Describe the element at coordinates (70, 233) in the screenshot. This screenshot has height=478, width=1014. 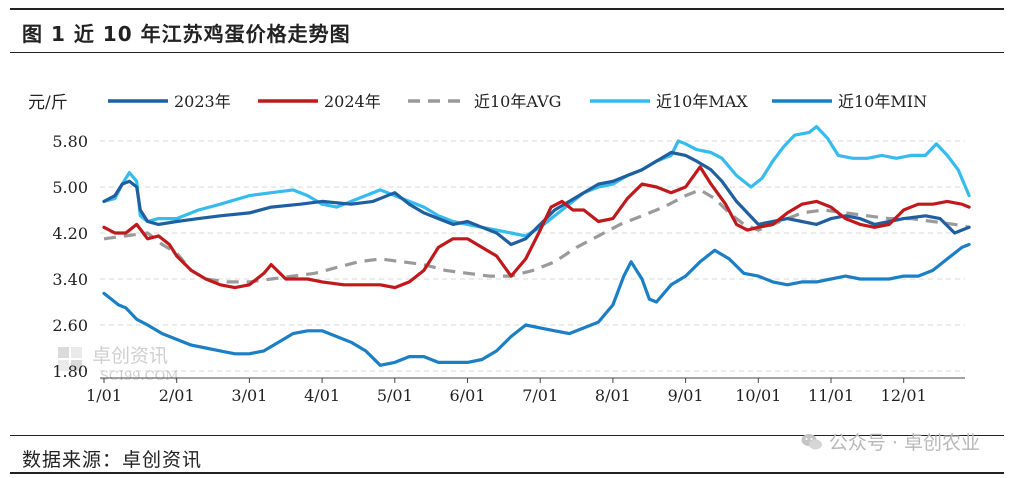
I see `y-tick-label: 4.20` at that location.